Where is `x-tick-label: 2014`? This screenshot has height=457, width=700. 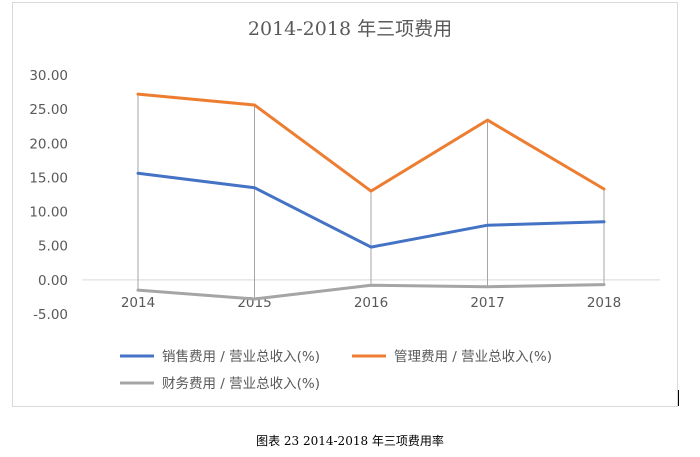
x-tick-label: 2014 is located at coordinates (138, 303).